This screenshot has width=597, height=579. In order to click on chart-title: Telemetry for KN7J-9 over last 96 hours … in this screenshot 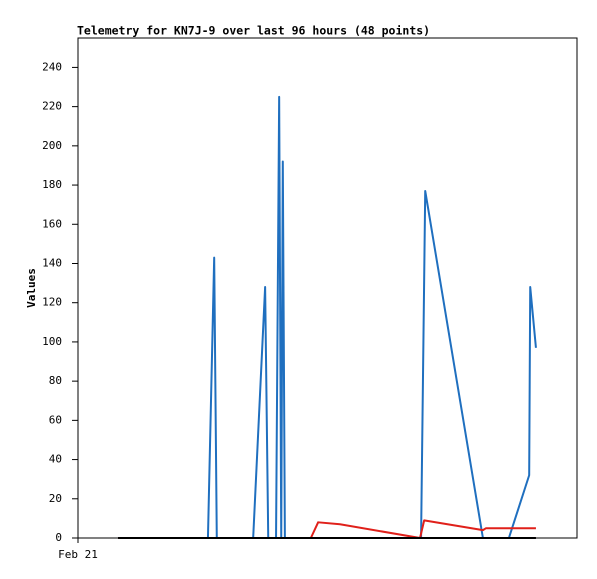, I will do `click(253, 31)`.